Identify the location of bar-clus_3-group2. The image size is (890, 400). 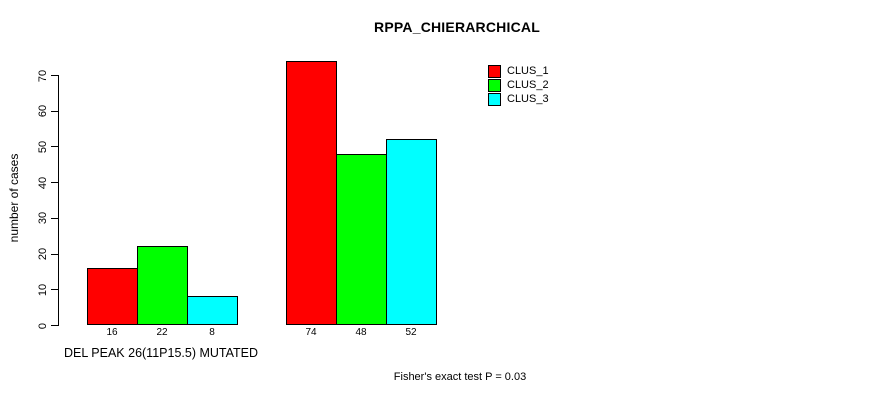
(411, 232).